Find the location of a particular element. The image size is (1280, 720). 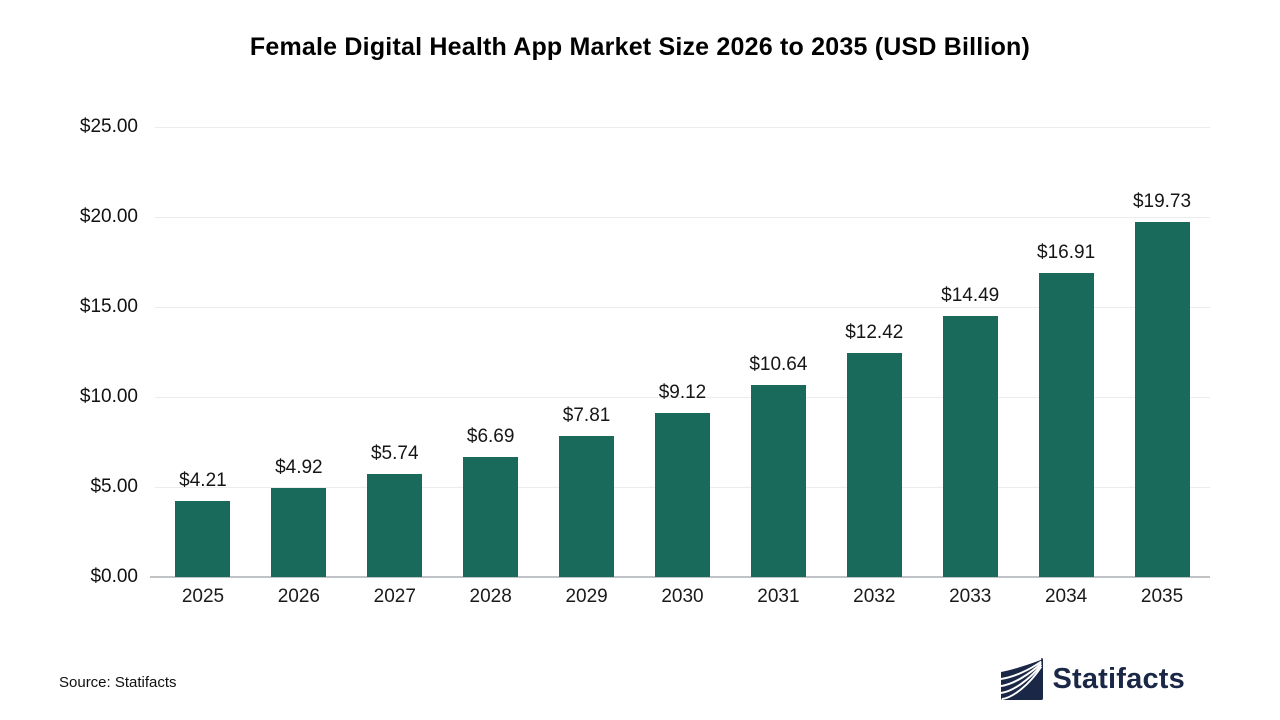

bar-2026 is located at coordinates (299, 532).